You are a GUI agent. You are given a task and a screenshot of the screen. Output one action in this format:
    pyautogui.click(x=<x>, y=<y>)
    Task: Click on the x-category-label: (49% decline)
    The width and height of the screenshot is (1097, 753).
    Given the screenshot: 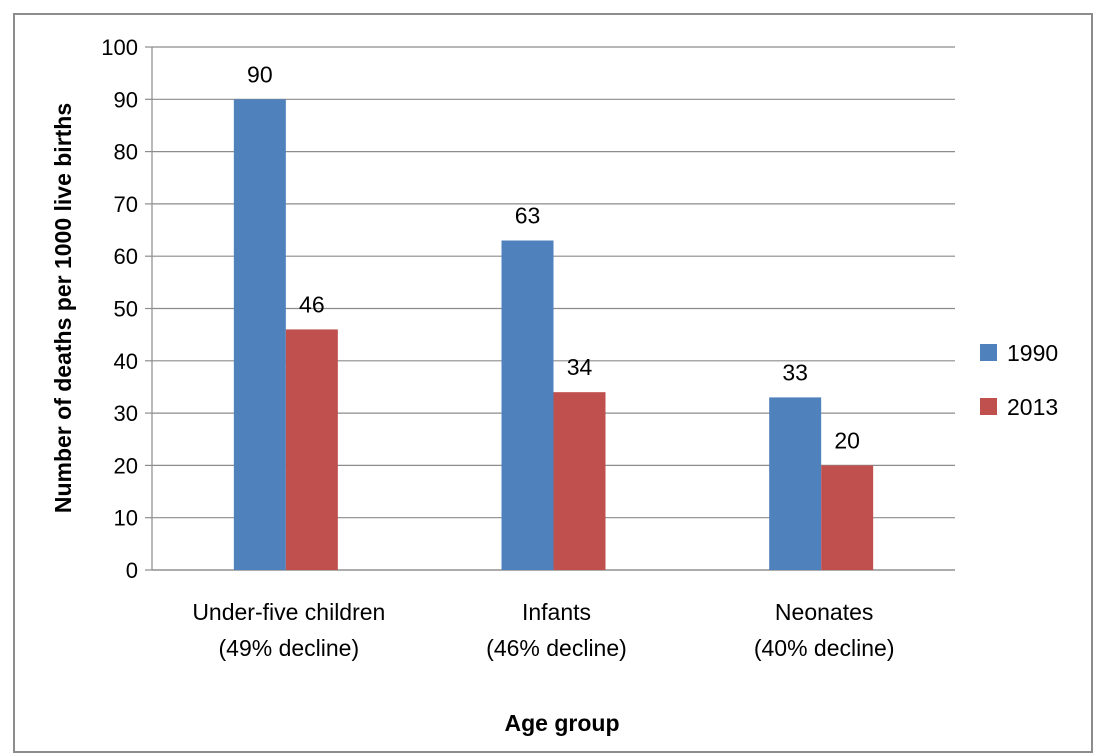 What is the action you would take?
    pyautogui.click(x=289, y=648)
    